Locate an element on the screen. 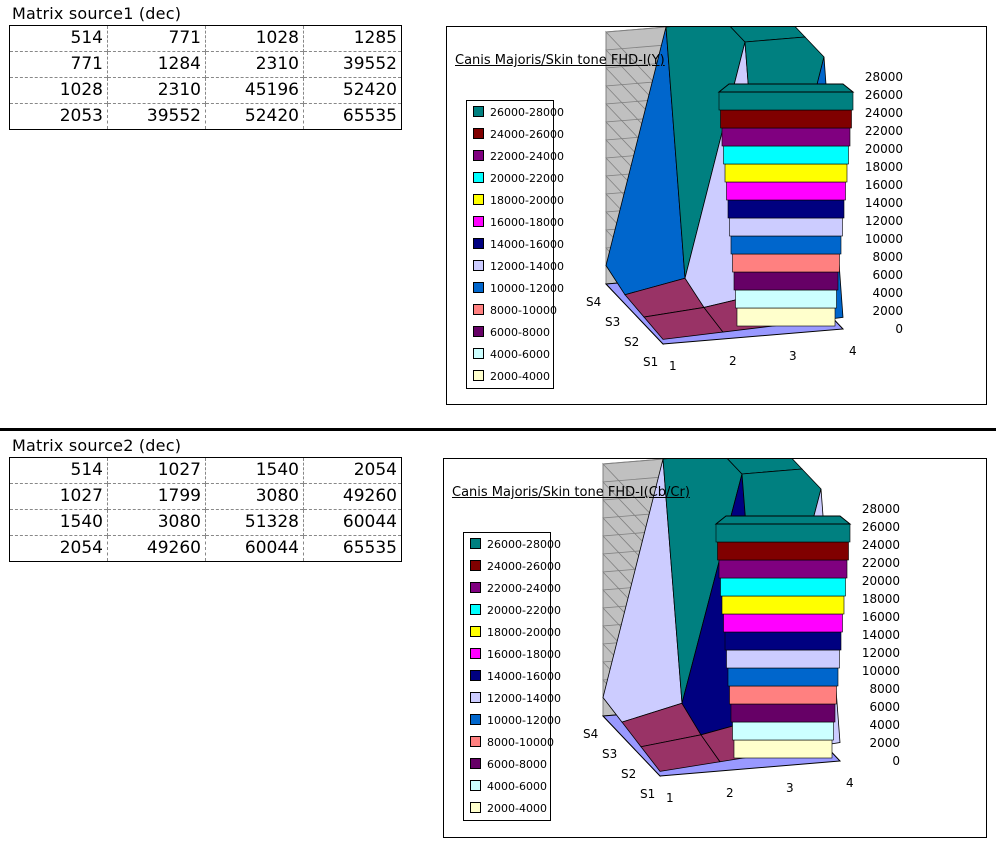 Image resolution: width=996 pixels, height=848 pixels. legend-label: 24000-26000 is located at coordinates (524, 566).